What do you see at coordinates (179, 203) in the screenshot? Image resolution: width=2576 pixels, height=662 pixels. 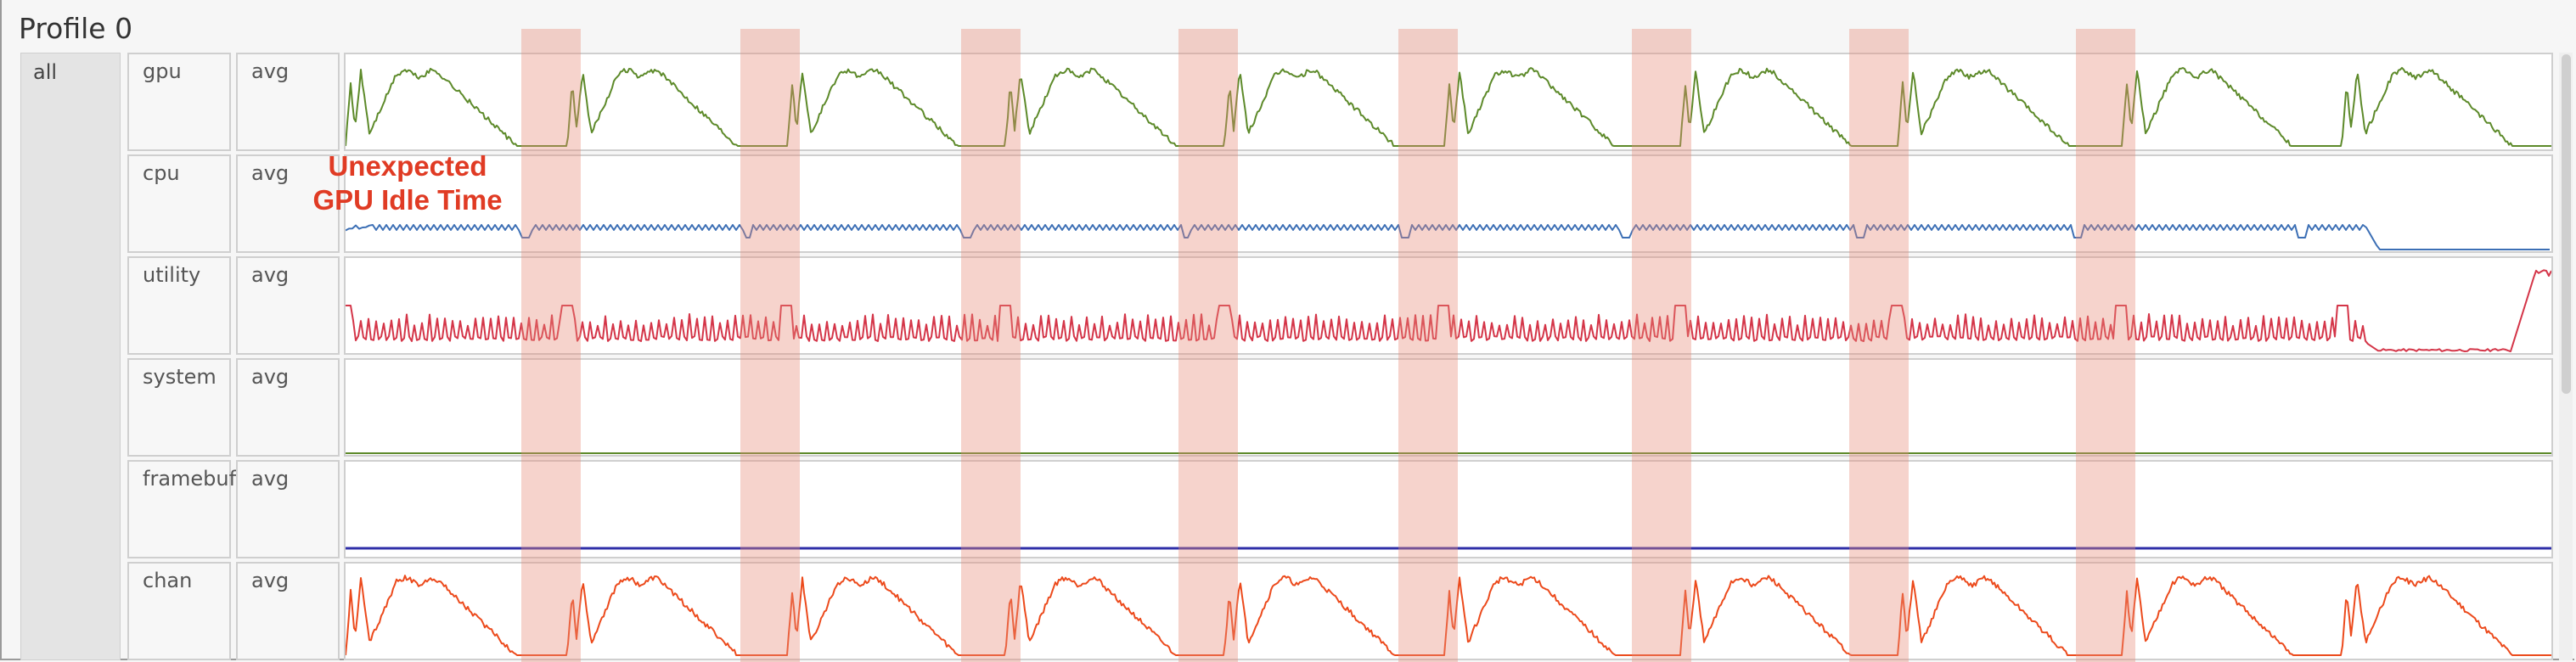 I see `row-name-cpu: cpu` at bounding box center [179, 203].